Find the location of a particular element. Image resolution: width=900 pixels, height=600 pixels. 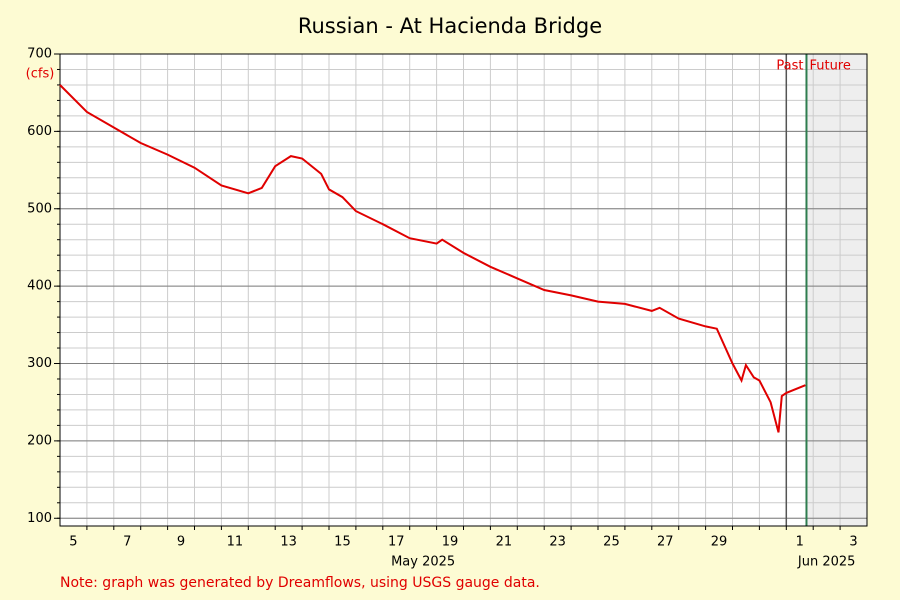

x-tick-label: 15 is located at coordinates (342, 542).